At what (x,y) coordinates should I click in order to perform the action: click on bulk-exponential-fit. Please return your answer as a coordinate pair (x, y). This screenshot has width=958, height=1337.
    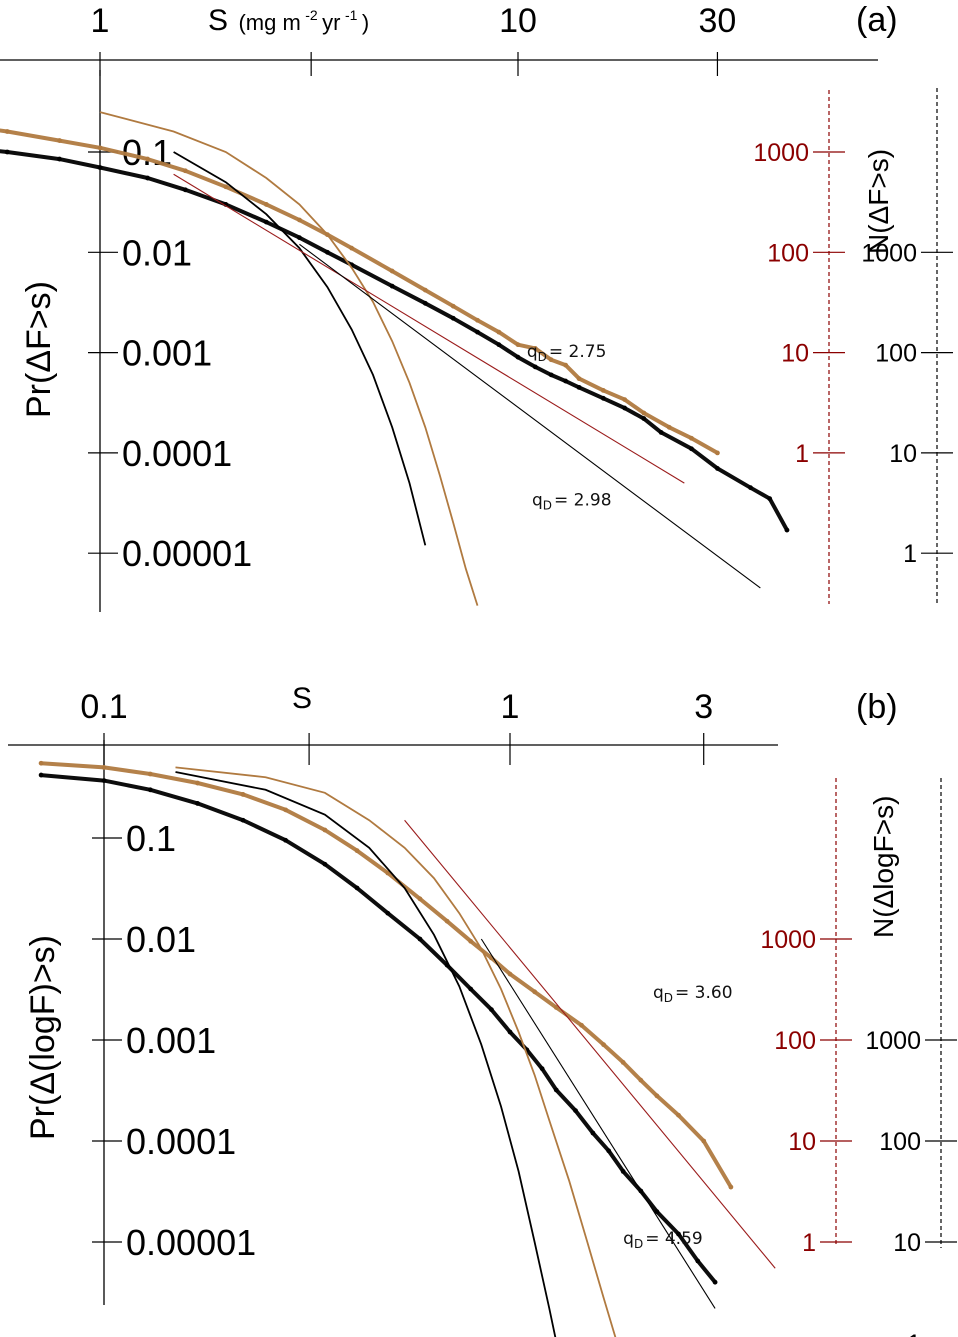
    Looking at the image, I should click on (289, 358).